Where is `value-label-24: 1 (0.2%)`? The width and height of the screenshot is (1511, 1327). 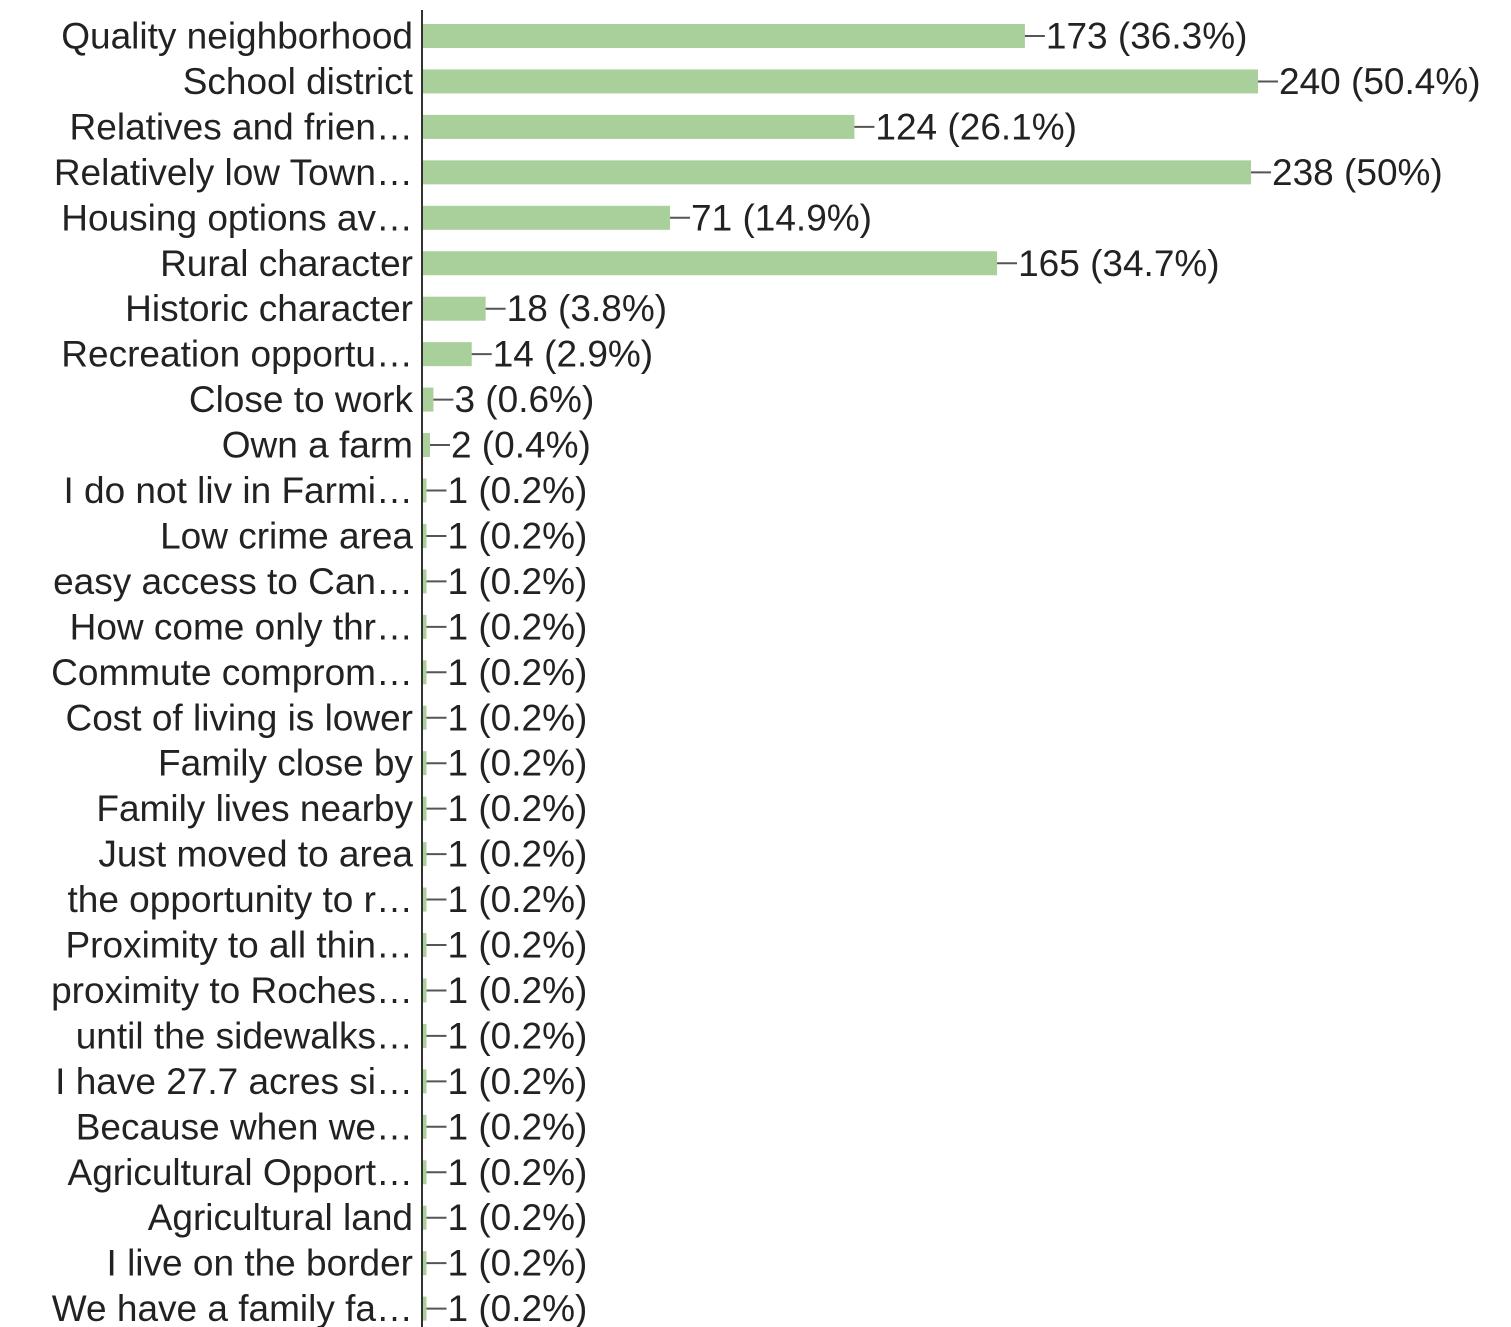 value-label-24: 1 (0.2%) is located at coordinates (517, 1126).